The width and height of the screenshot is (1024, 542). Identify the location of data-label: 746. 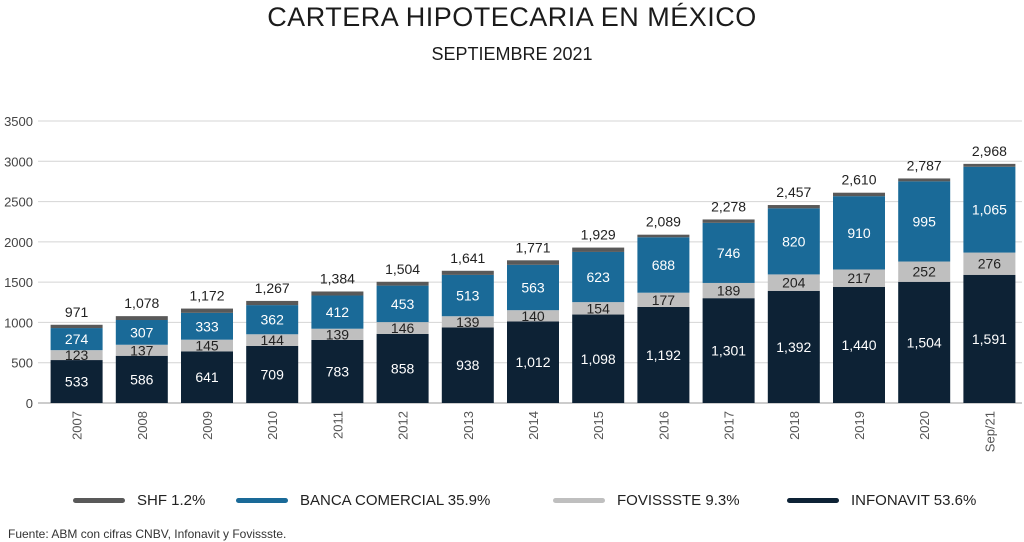
(729, 253).